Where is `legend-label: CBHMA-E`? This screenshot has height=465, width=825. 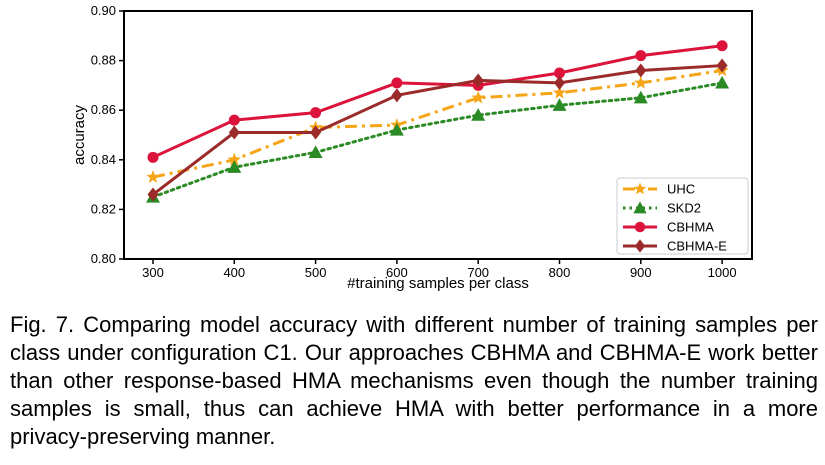
legend-label: CBHMA-E is located at coordinates (697, 246).